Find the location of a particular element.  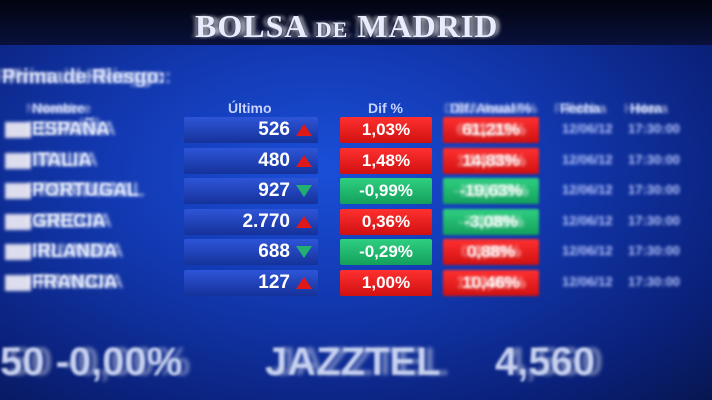

country-name: FRANCIA is located at coordinates (75, 282).